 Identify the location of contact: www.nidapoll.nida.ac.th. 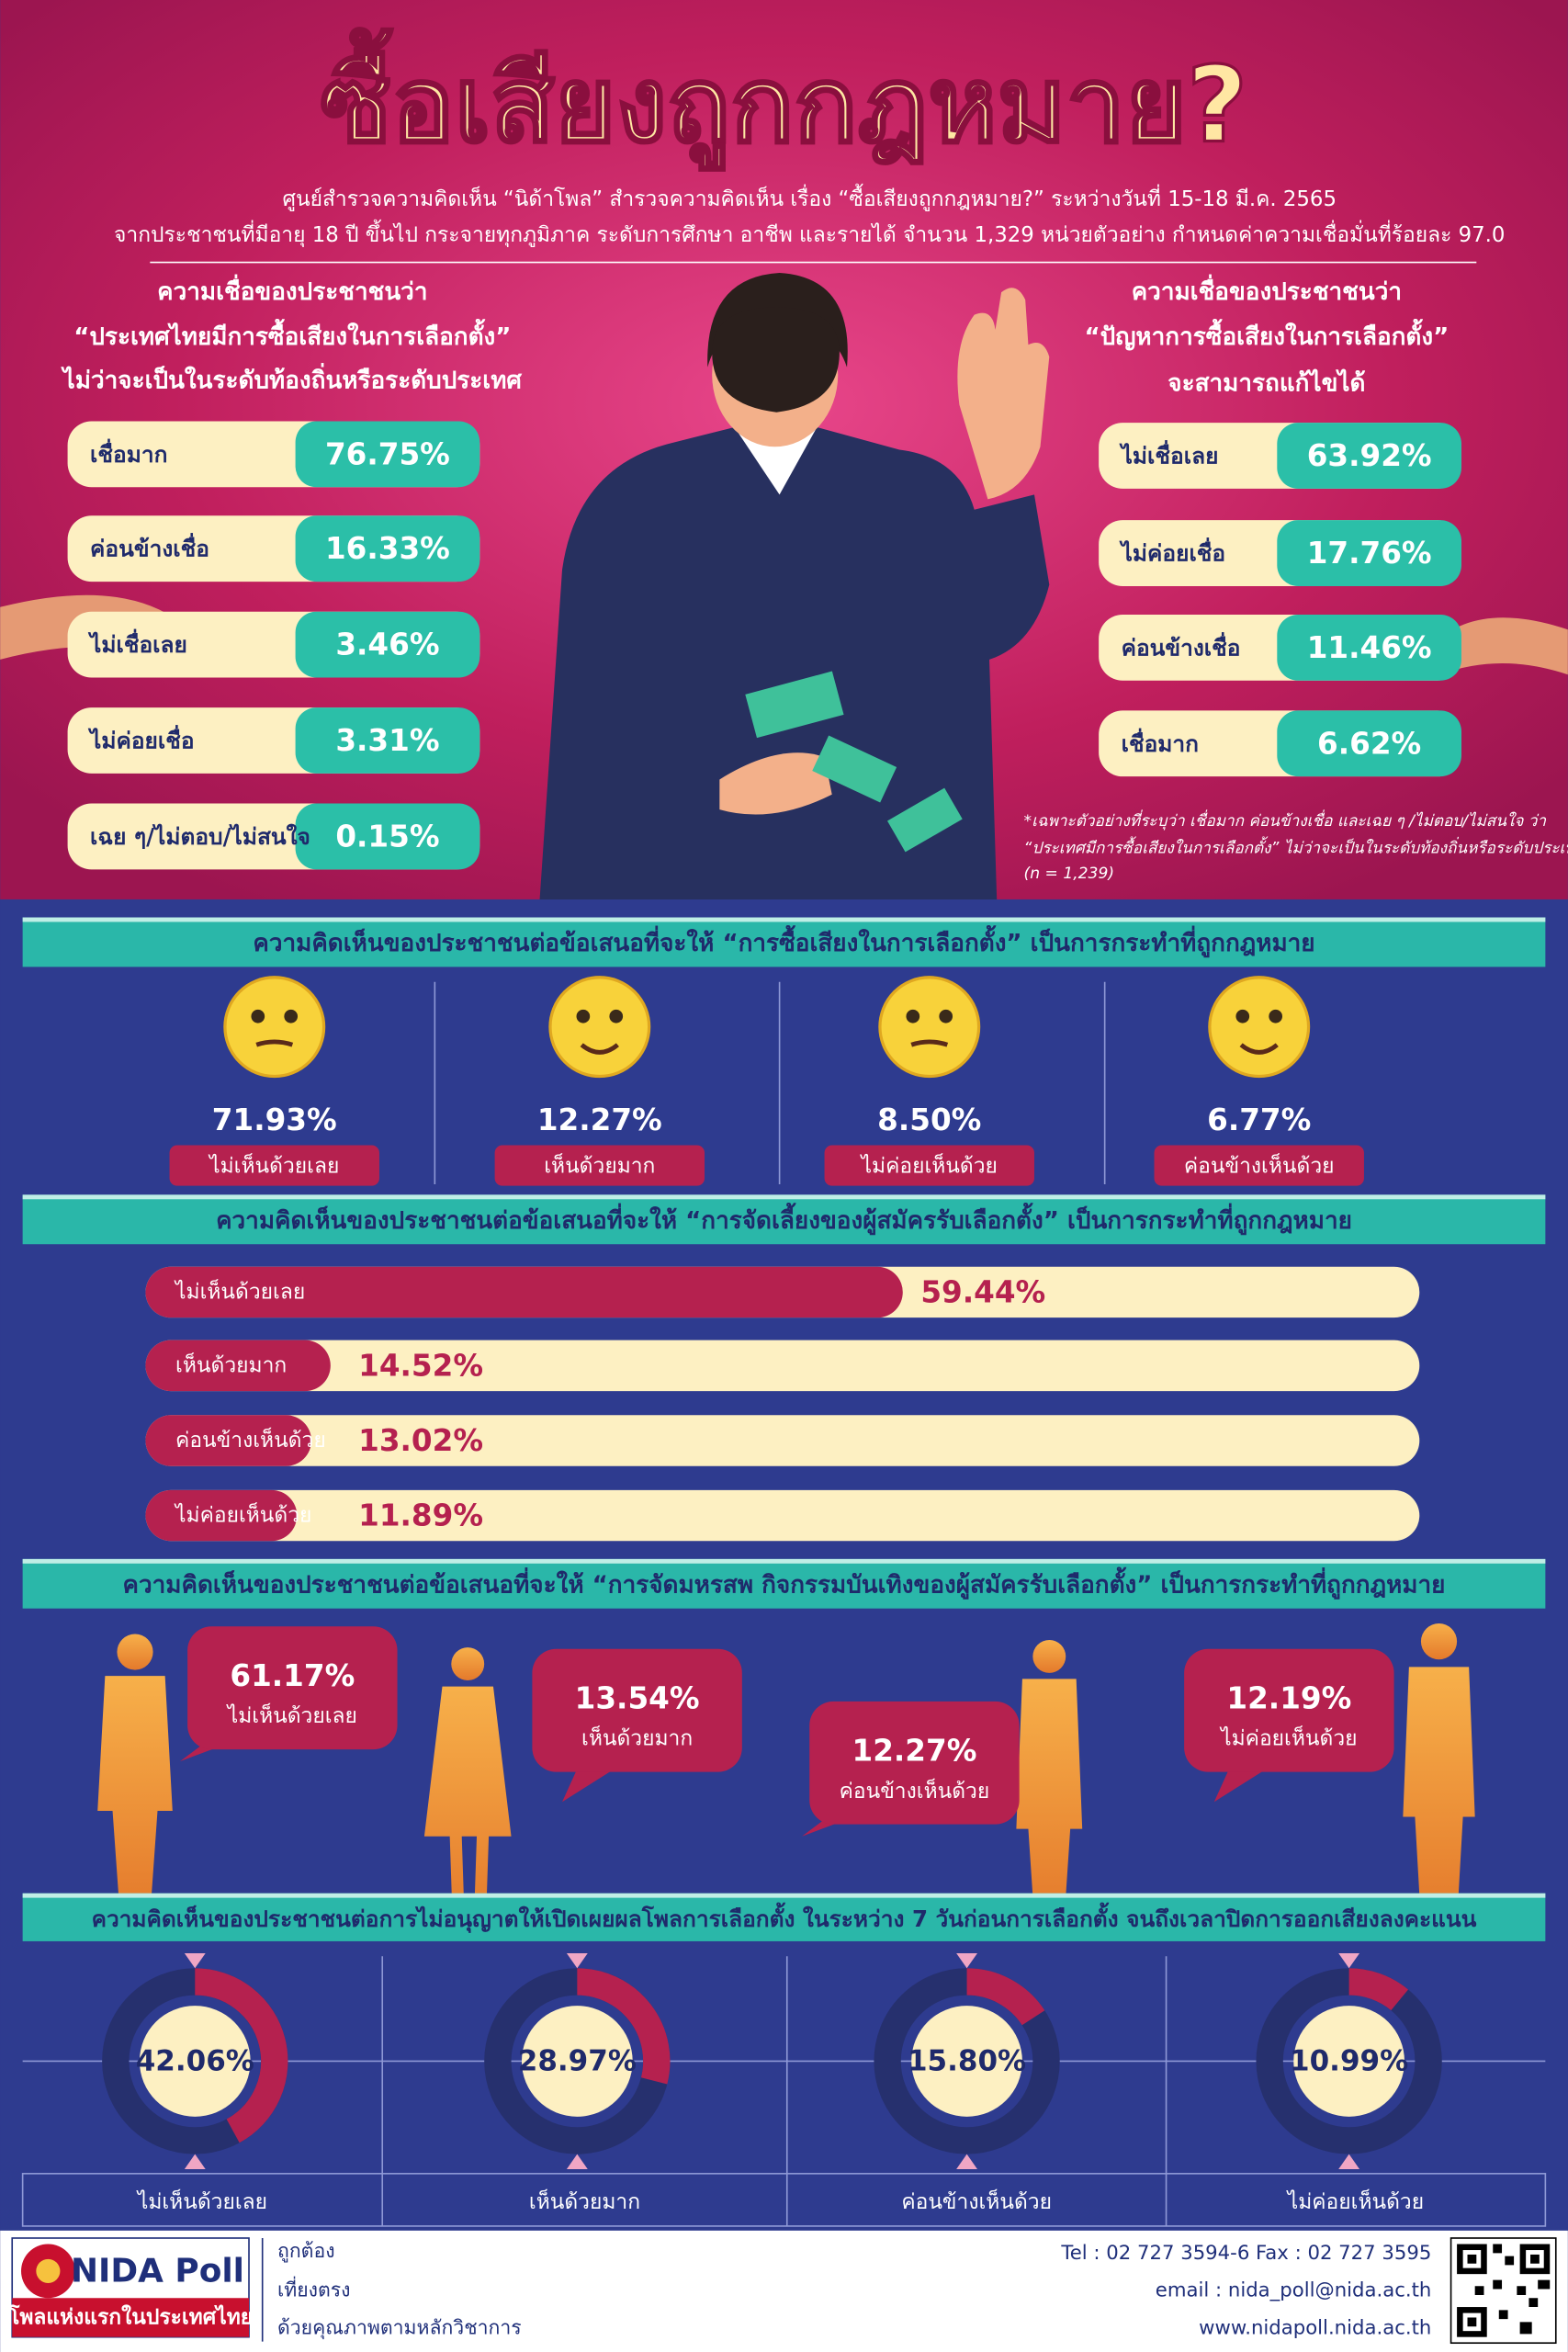
(1315, 2327).